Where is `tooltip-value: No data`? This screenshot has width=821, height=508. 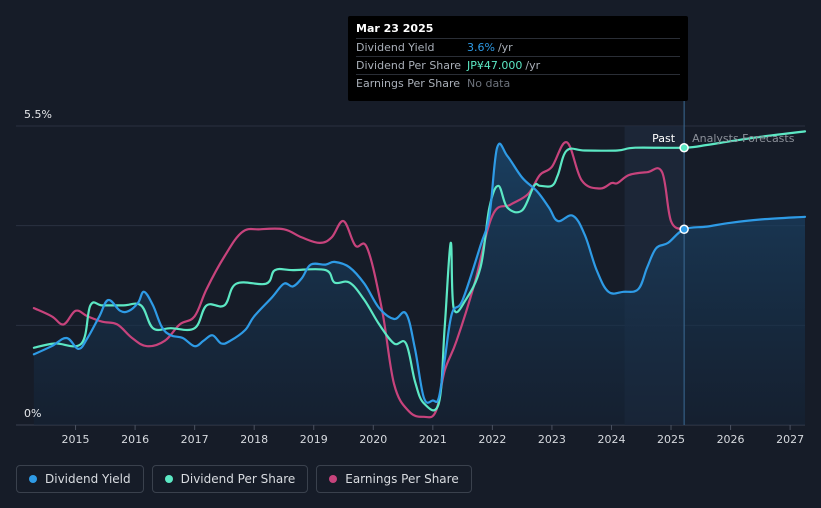 tooltip-value: No data is located at coordinates (489, 83).